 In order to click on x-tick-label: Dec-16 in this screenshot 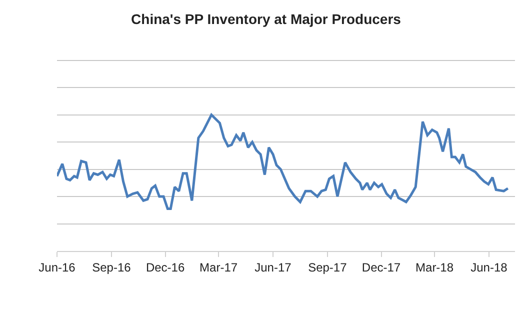, I will do `click(165, 267)`.